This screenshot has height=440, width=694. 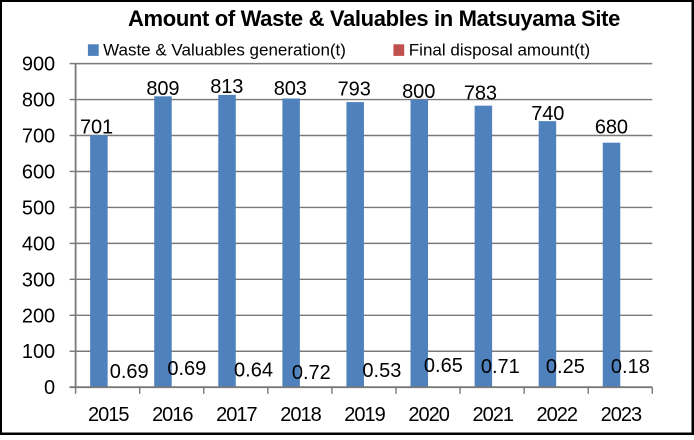 What do you see at coordinates (162, 89) in the screenshot?
I see `svg-text: 809` at bounding box center [162, 89].